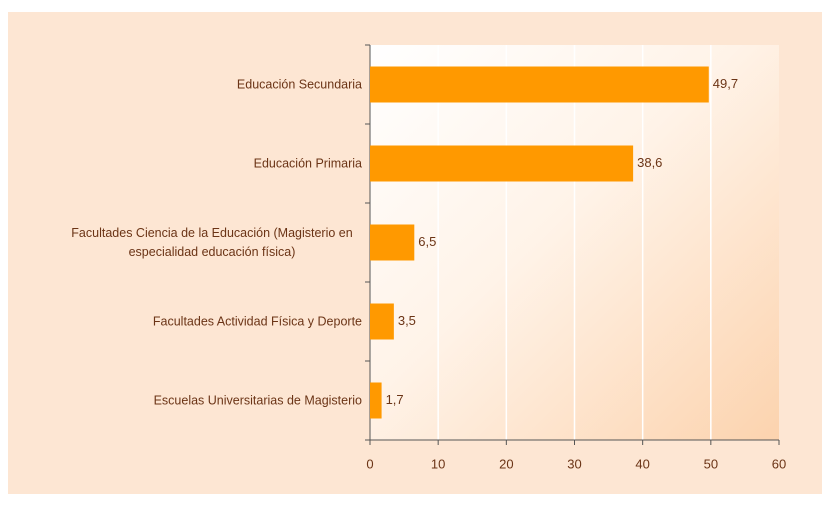 This screenshot has height=515, width=829. What do you see at coordinates (649, 162) in the screenshot?
I see `data-label: 38,6` at bounding box center [649, 162].